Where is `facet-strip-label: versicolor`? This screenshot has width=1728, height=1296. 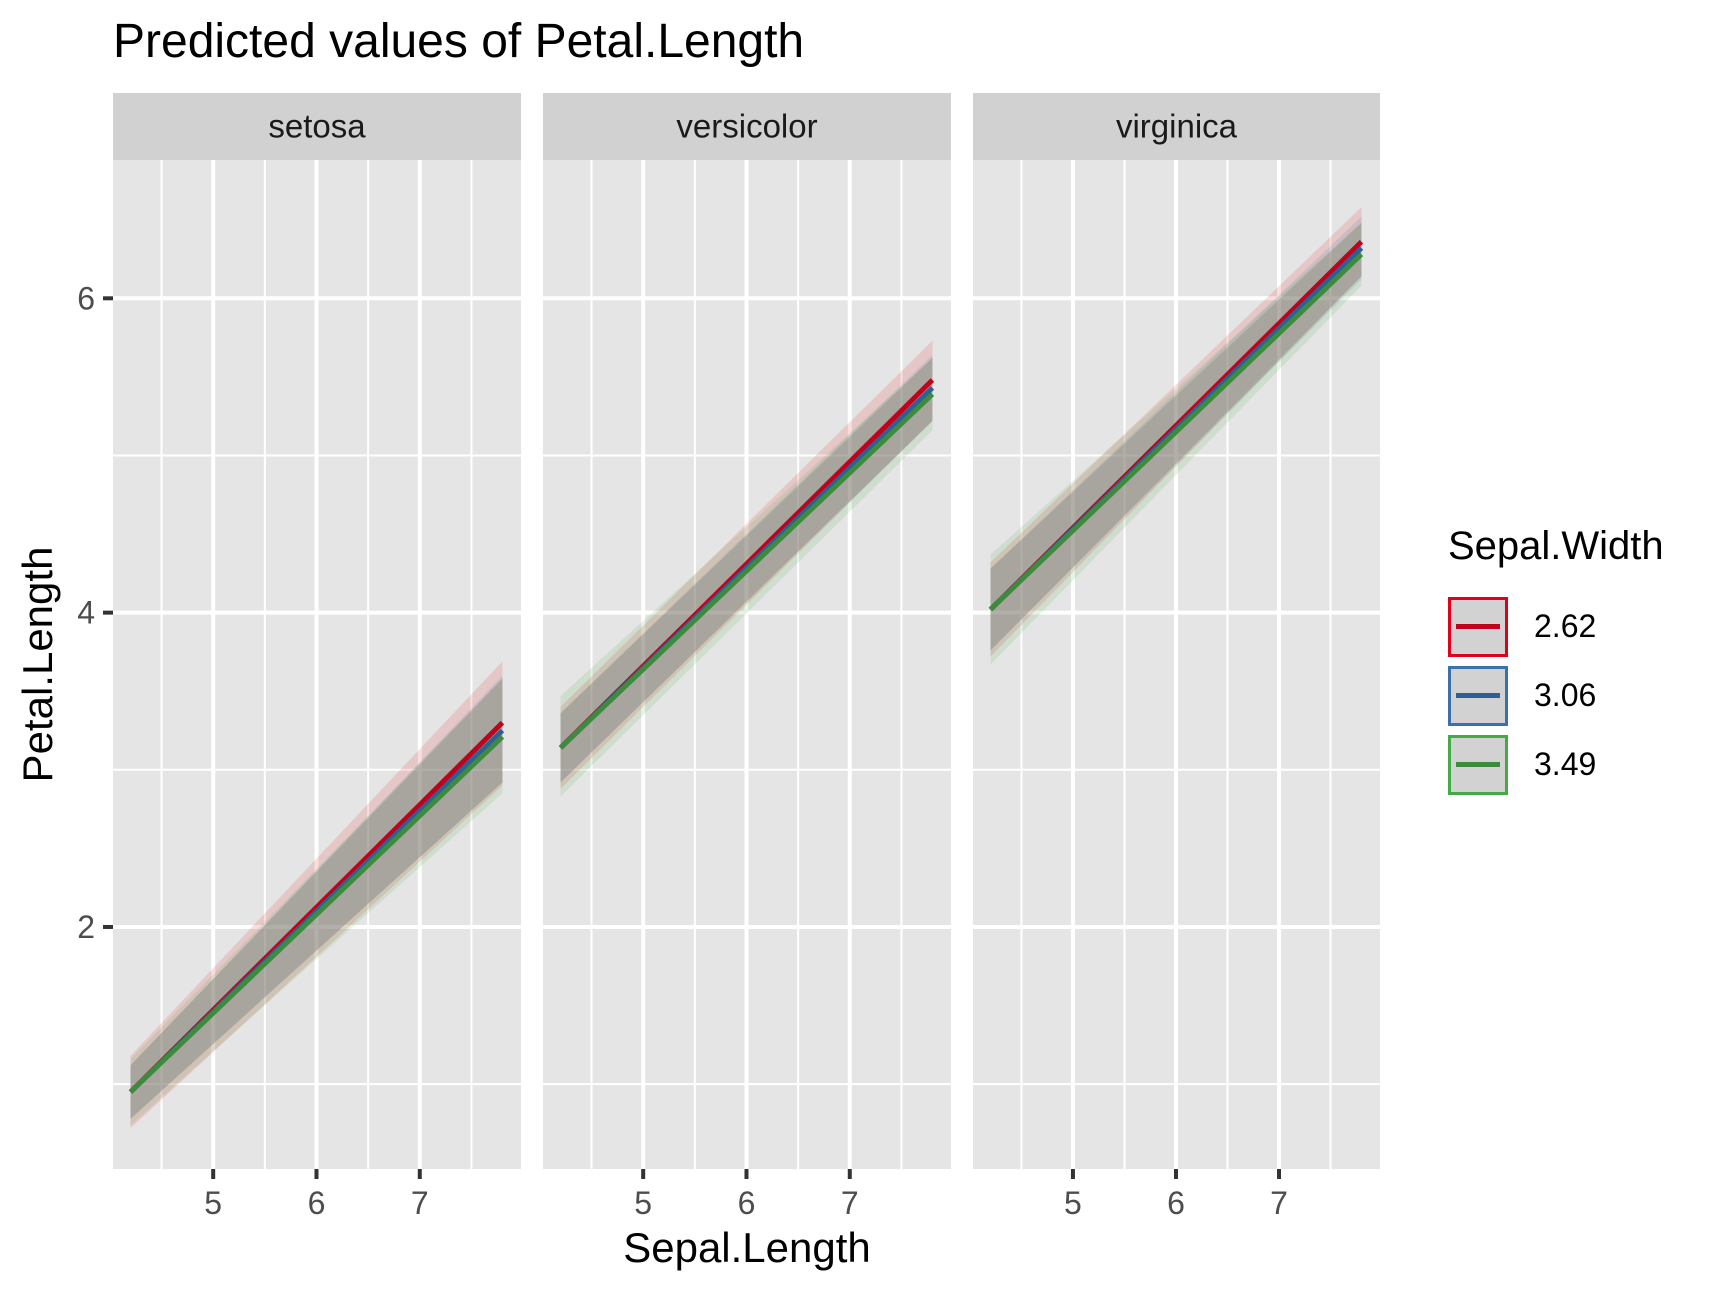 facet-strip-label: versicolor is located at coordinates (746, 126).